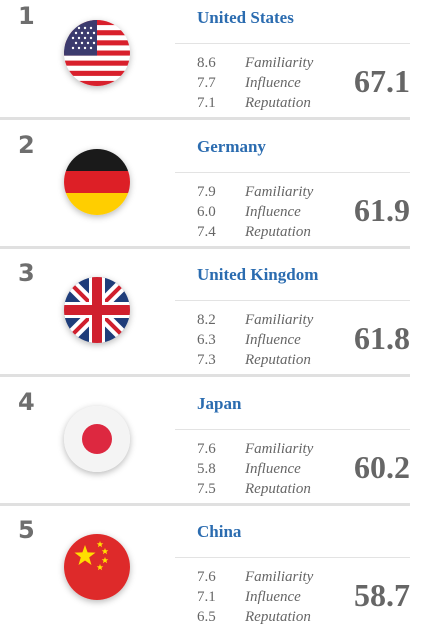 Image resolution: width=448 pixels, height=629 pixels. I want to click on overall-score: 58.7, so click(382, 595).